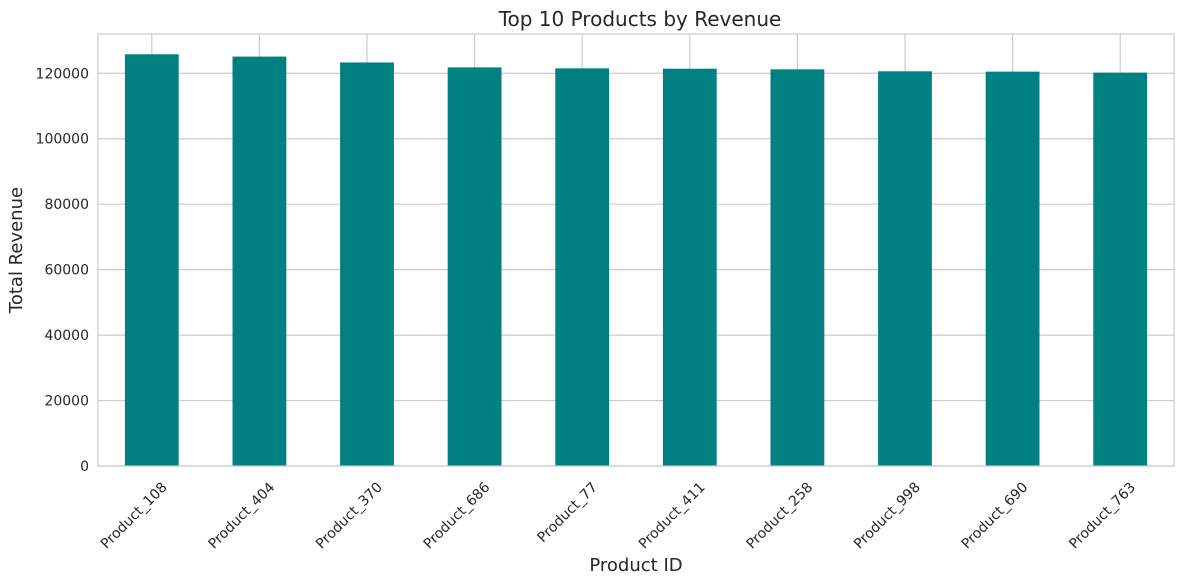 This screenshot has width=1184, height=584. I want to click on y-tick-label: 120000, so click(62, 74).